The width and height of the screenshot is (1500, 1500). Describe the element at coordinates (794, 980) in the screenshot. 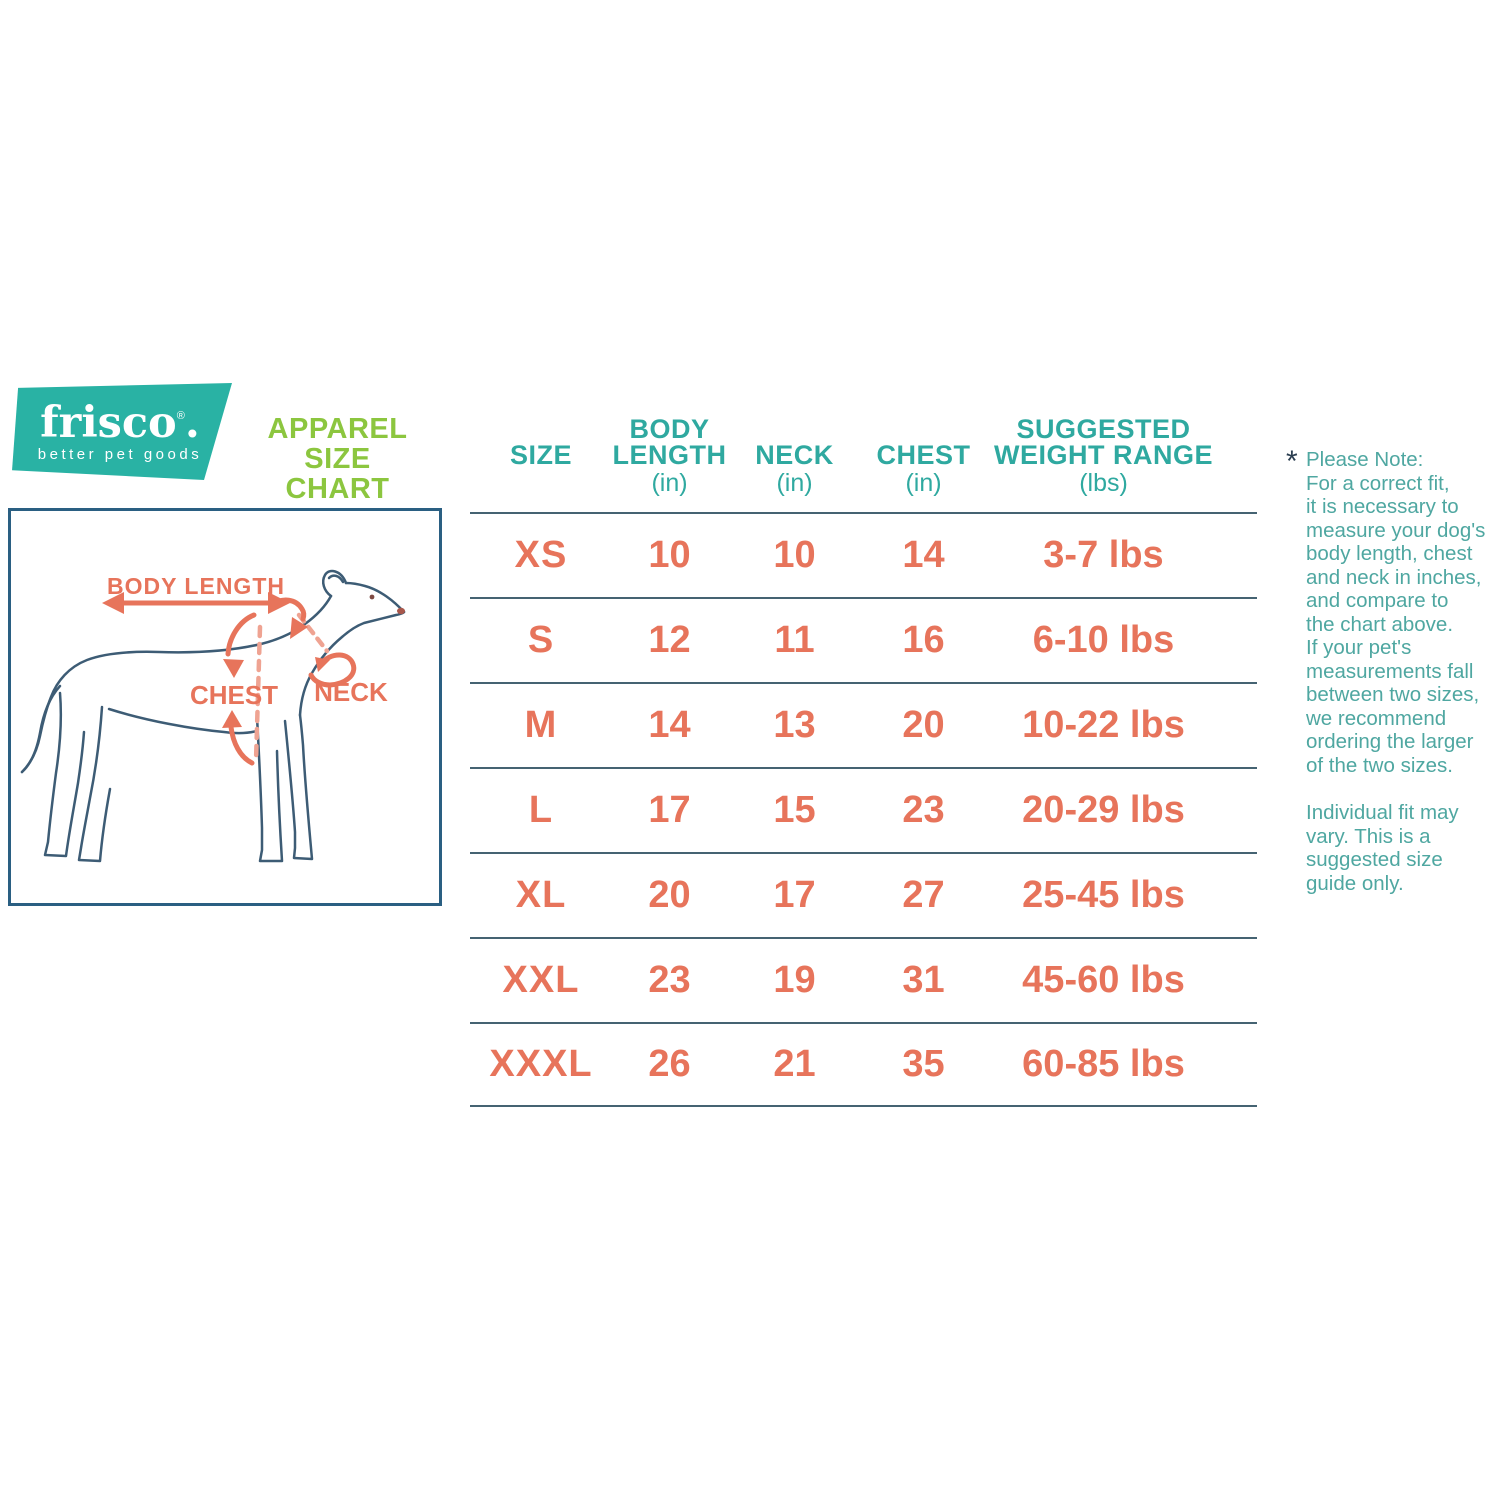

I see `cell-neck: 19` at that location.